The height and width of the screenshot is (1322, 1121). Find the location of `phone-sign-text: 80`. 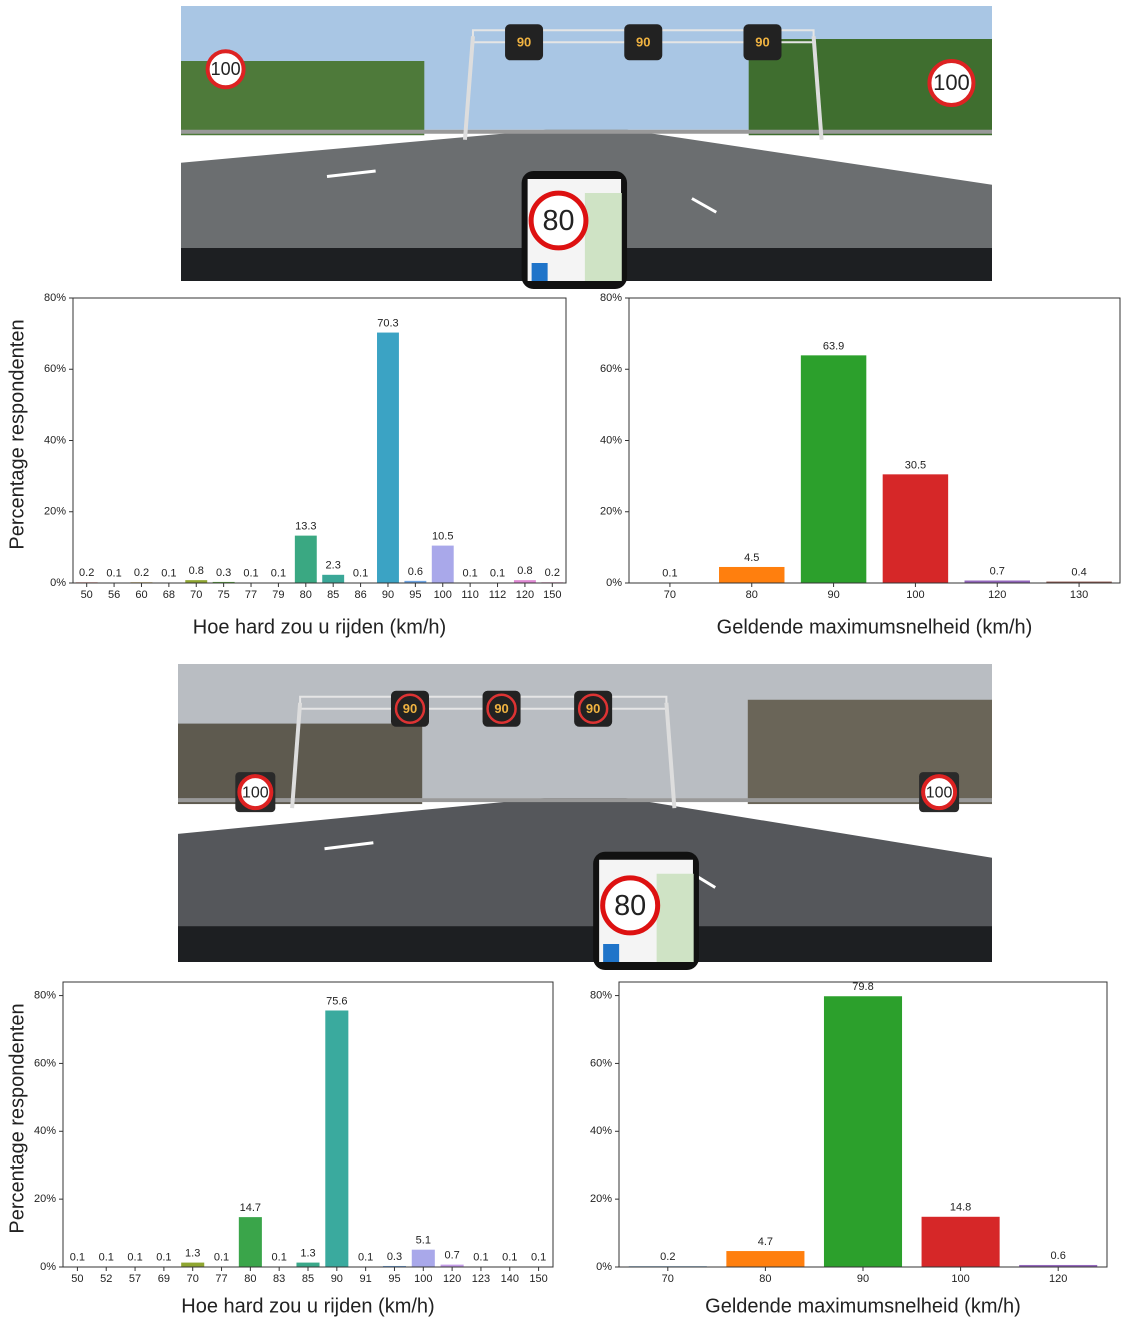

phone-sign-text: 80 is located at coordinates (630, 906).